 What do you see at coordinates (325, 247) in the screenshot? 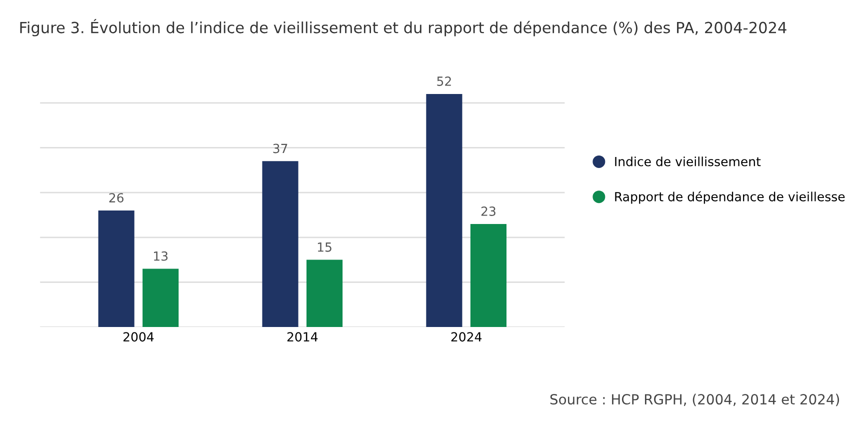
I see `data-label: 15` at bounding box center [325, 247].